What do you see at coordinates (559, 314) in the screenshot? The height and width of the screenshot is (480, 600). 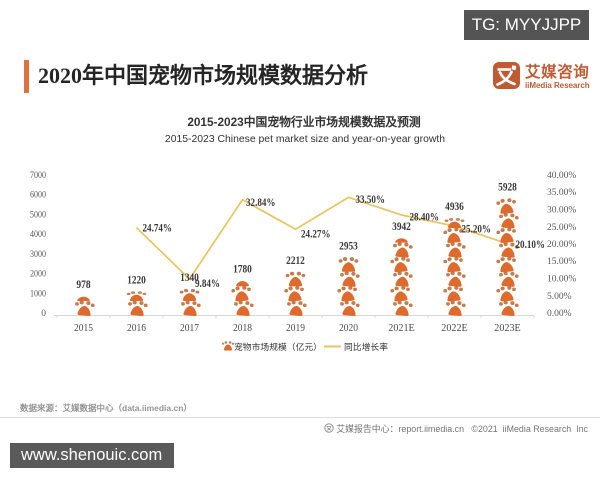 I see `svg-text: 0.00%` at bounding box center [559, 314].